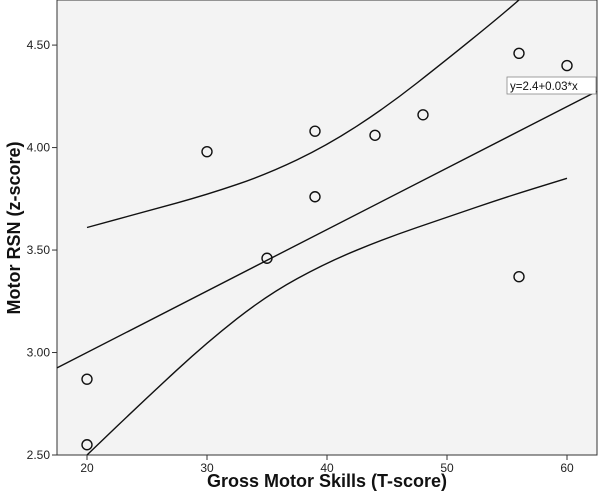  What do you see at coordinates (327, 481) in the screenshot?
I see `x-axis-label: Gross Motor Skills (T-score)` at bounding box center [327, 481].